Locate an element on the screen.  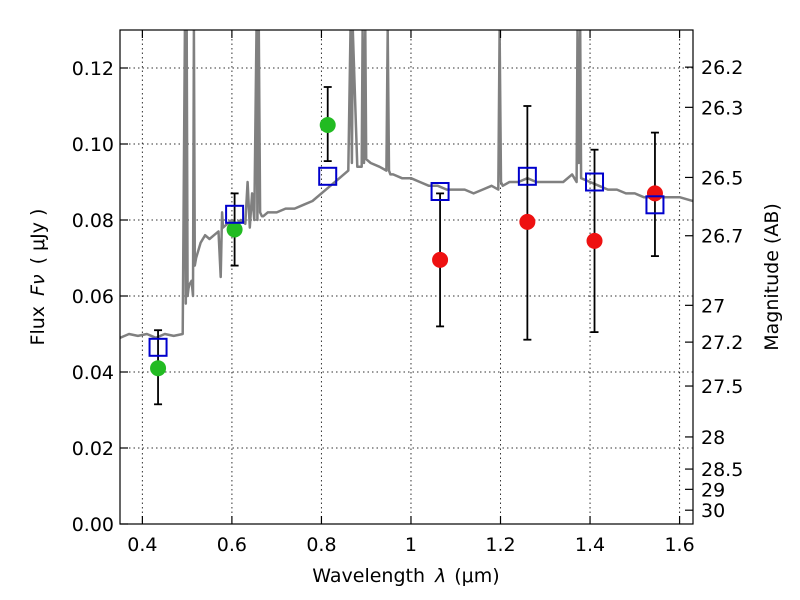
x-tick-label: 0.4 is located at coordinates (142, 545).